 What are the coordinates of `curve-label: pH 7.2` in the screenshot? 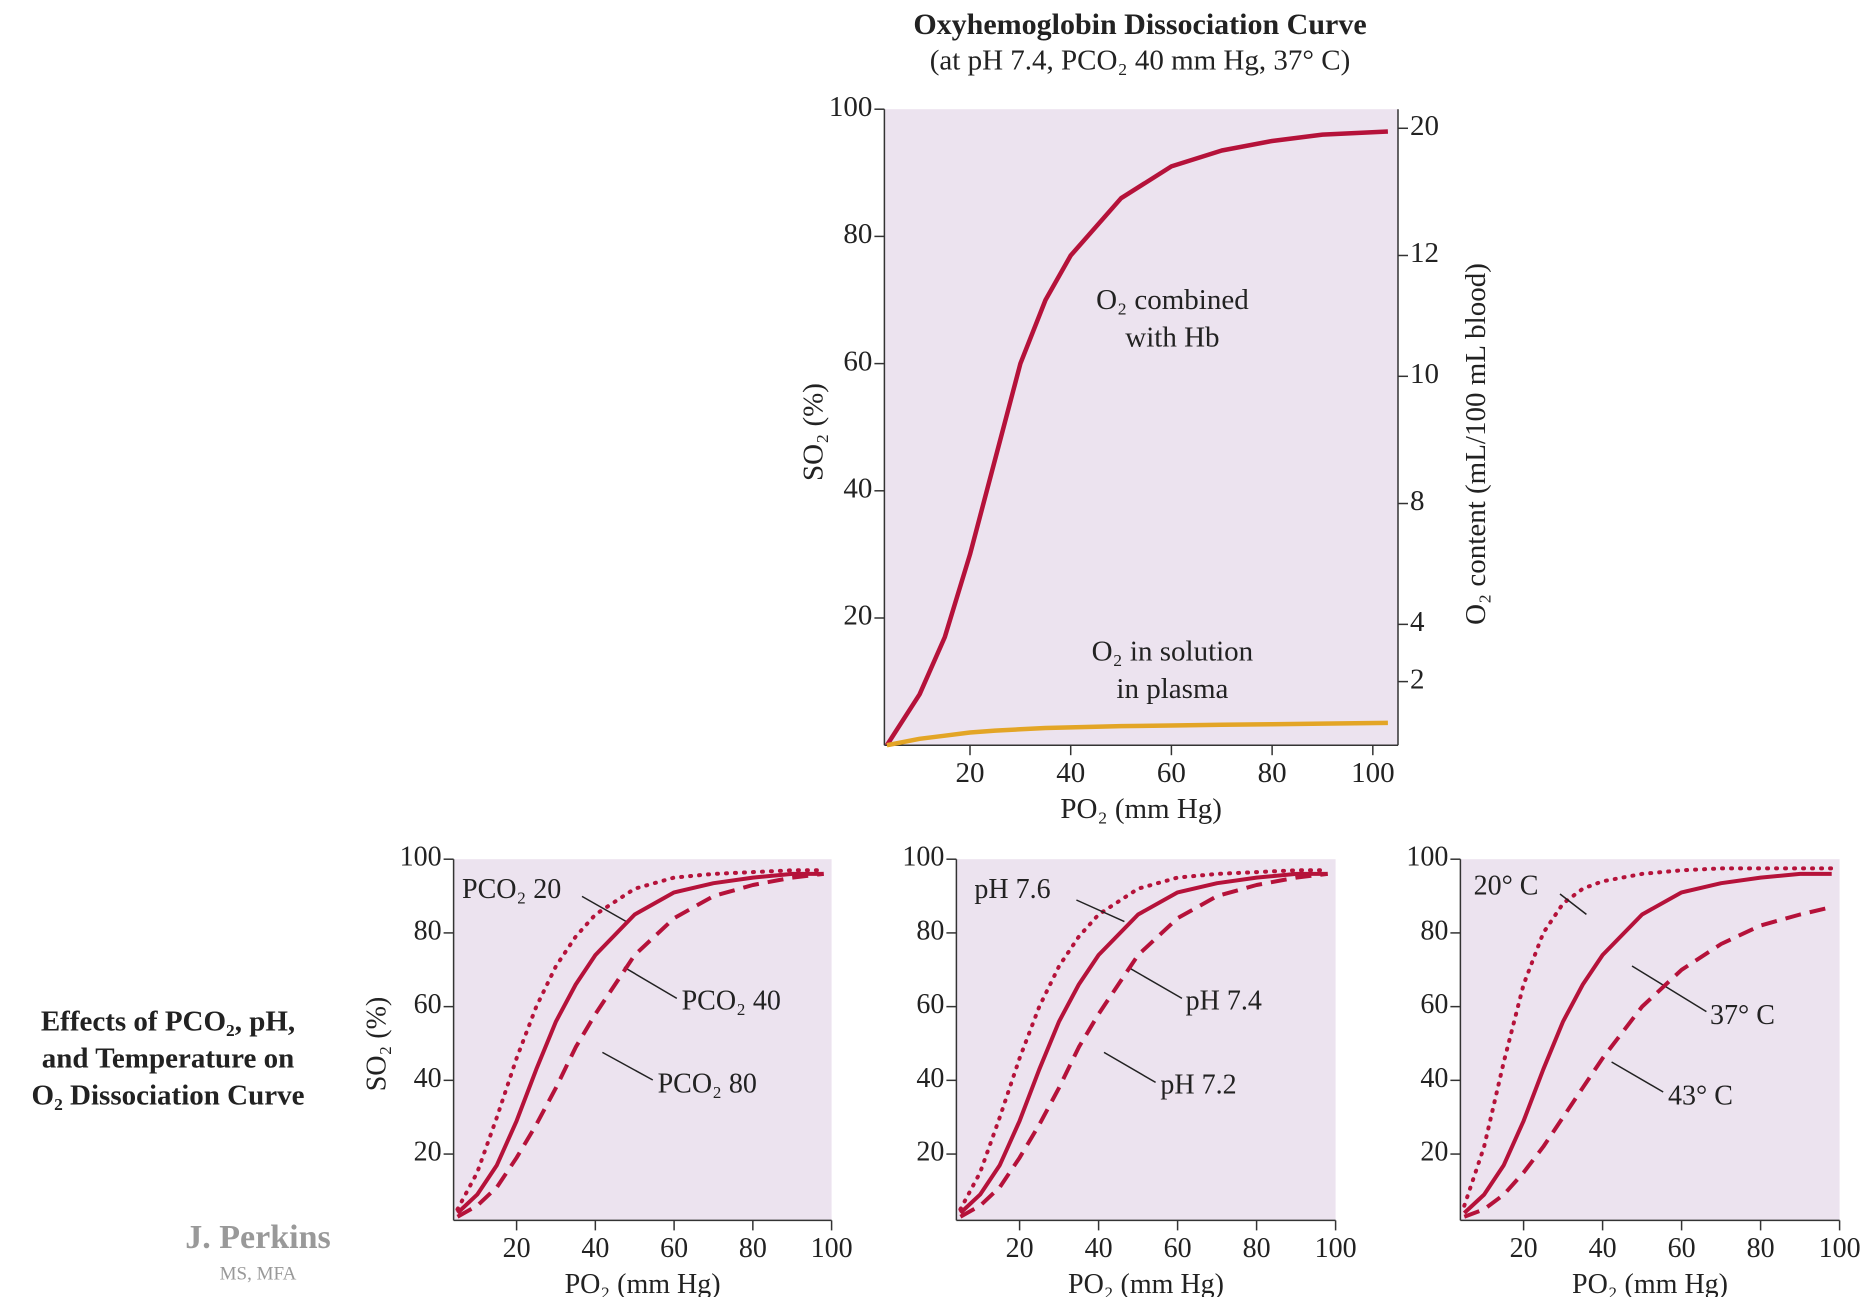 It's located at (1198, 1085).